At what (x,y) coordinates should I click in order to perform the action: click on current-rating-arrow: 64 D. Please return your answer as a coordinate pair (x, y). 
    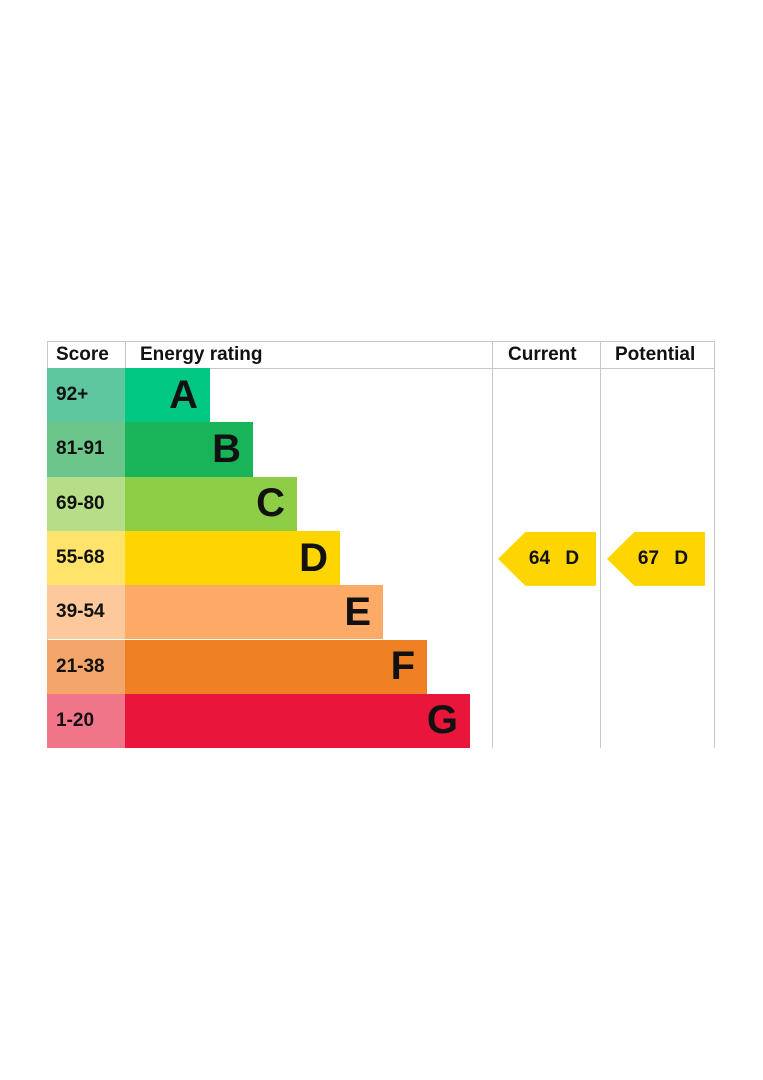
    Looking at the image, I should click on (547, 558).